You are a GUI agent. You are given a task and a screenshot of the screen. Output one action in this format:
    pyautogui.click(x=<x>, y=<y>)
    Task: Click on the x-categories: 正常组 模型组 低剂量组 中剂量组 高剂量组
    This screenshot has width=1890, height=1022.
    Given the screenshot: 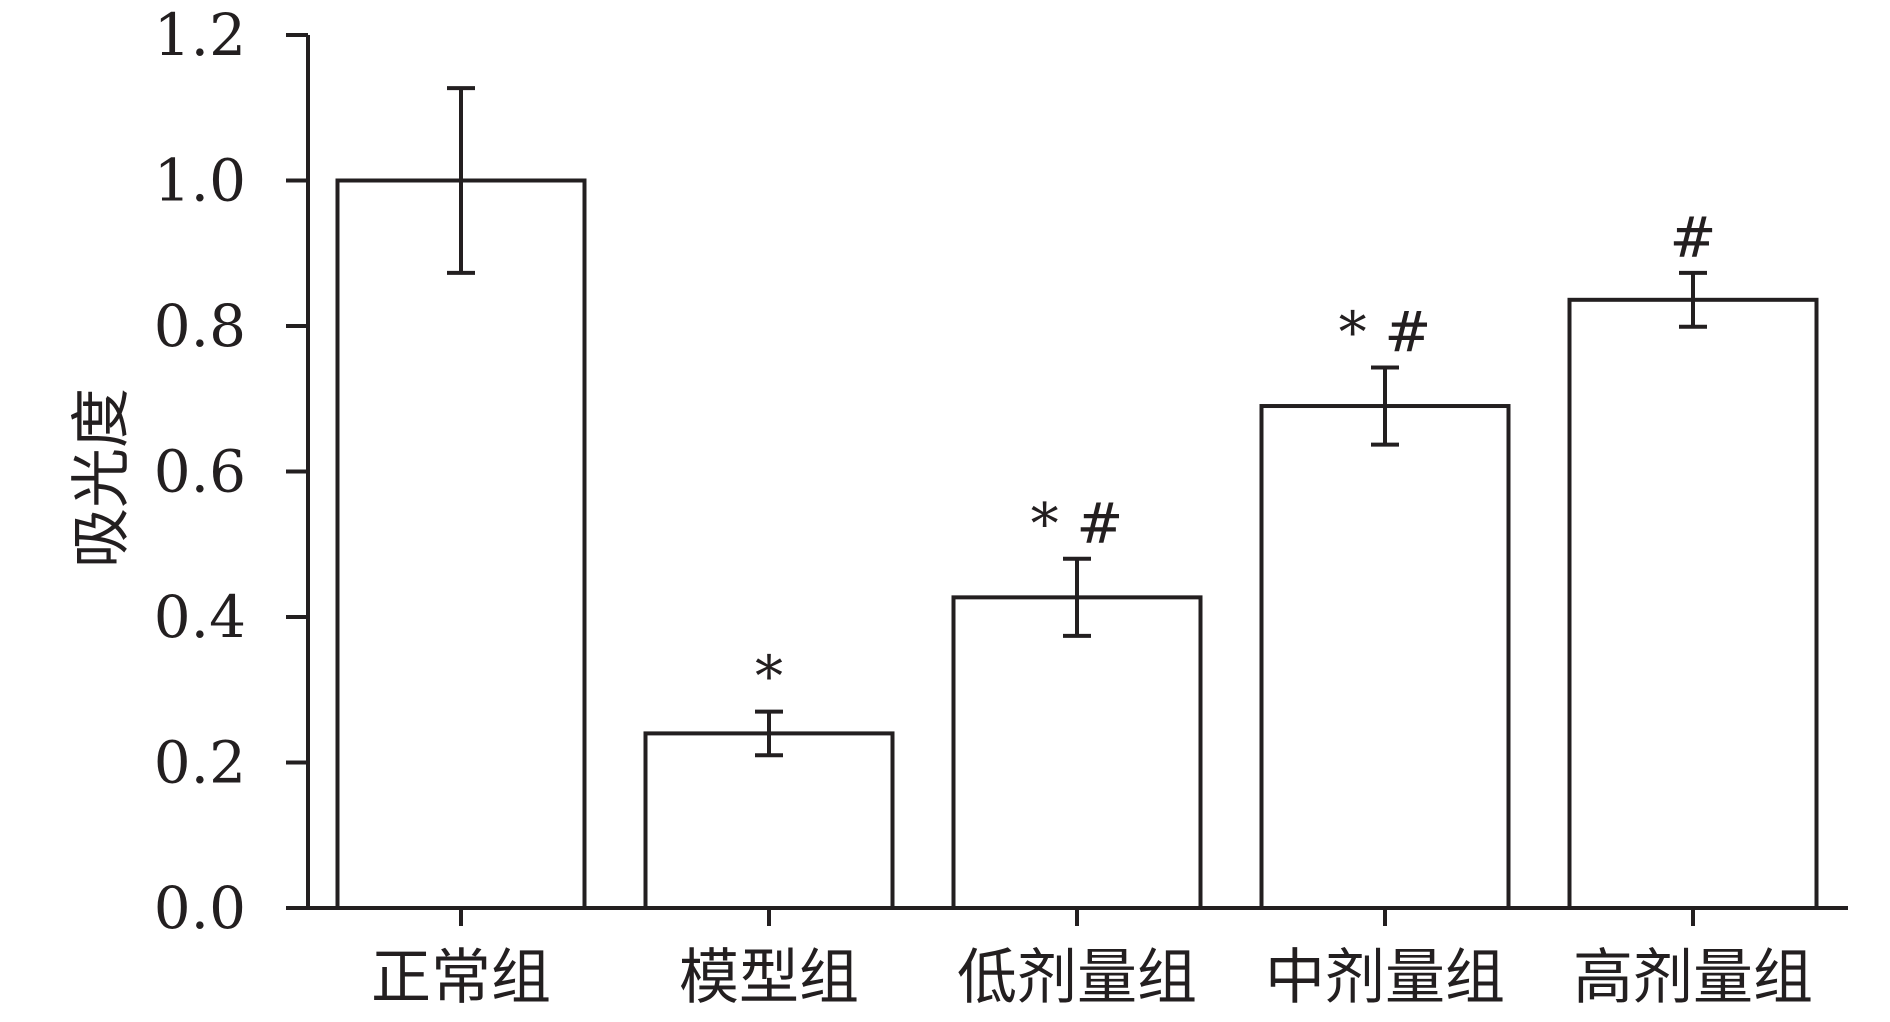 What is the action you would take?
    pyautogui.click(x=1092, y=978)
    